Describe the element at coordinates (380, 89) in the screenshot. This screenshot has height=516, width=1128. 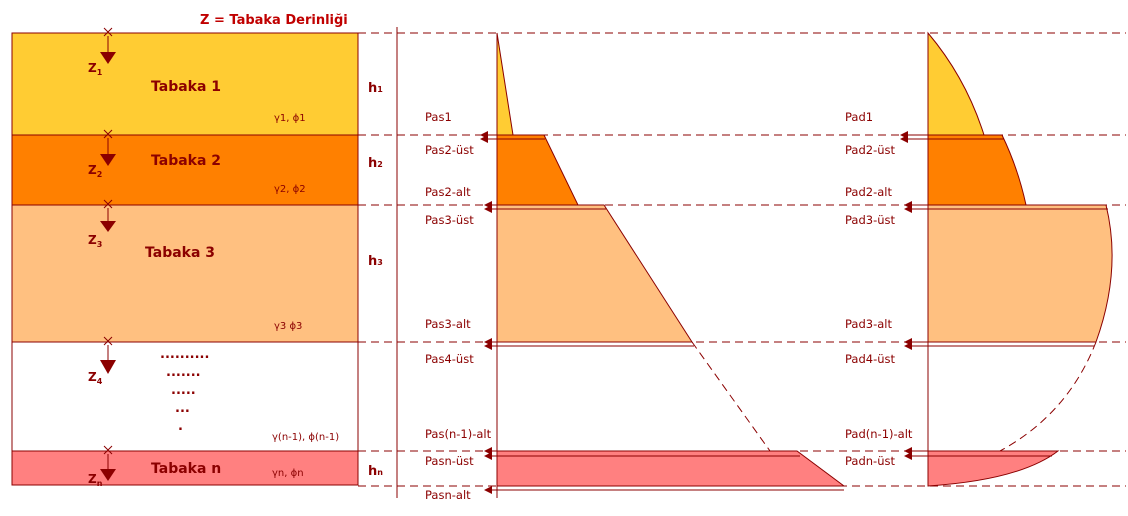
I see `h-1-sub: 1` at that location.